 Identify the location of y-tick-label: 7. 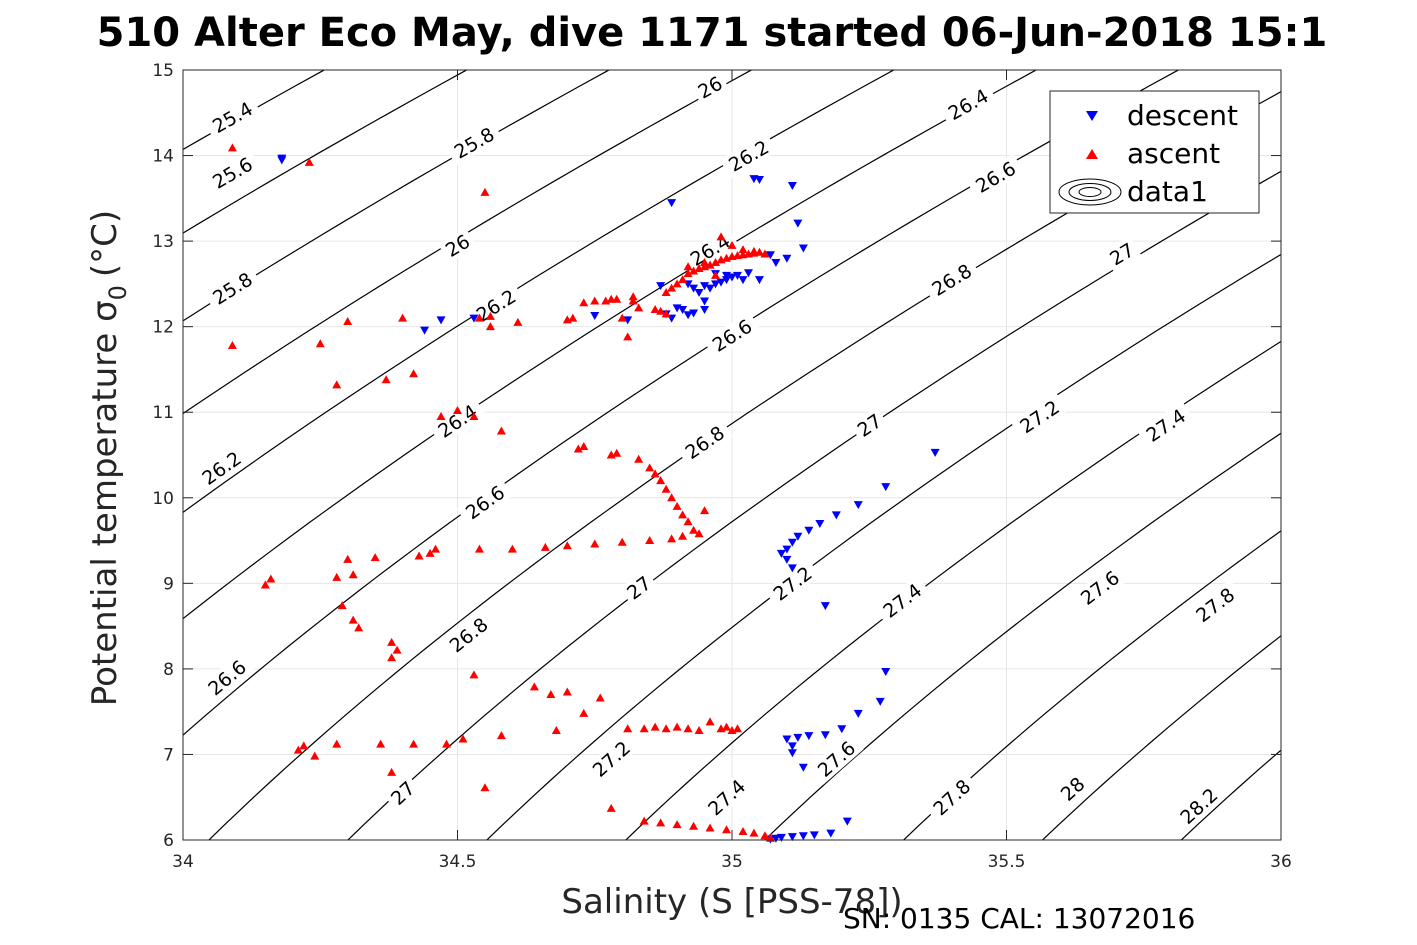
(168, 755).